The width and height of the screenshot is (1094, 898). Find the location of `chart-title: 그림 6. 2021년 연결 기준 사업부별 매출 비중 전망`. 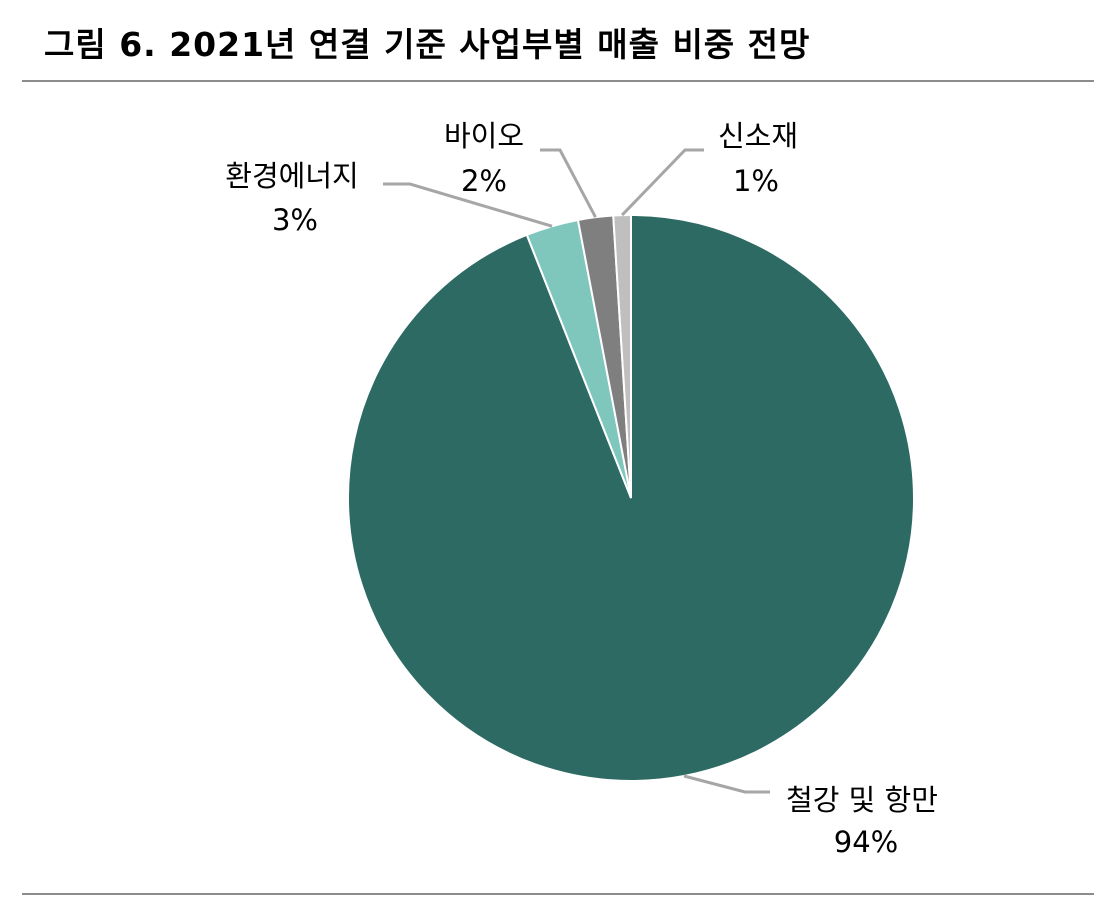

chart-title: 그림 6. 2021년 연결 기준 사업부별 매출 비중 전망 is located at coordinates (427, 44).